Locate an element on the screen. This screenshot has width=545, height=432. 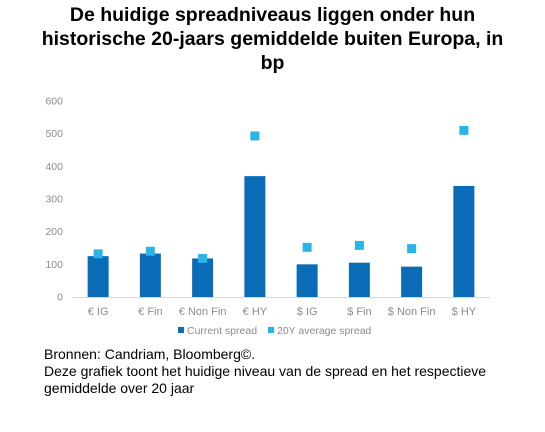
legend-label: 20Y average spread is located at coordinates (324, 331).